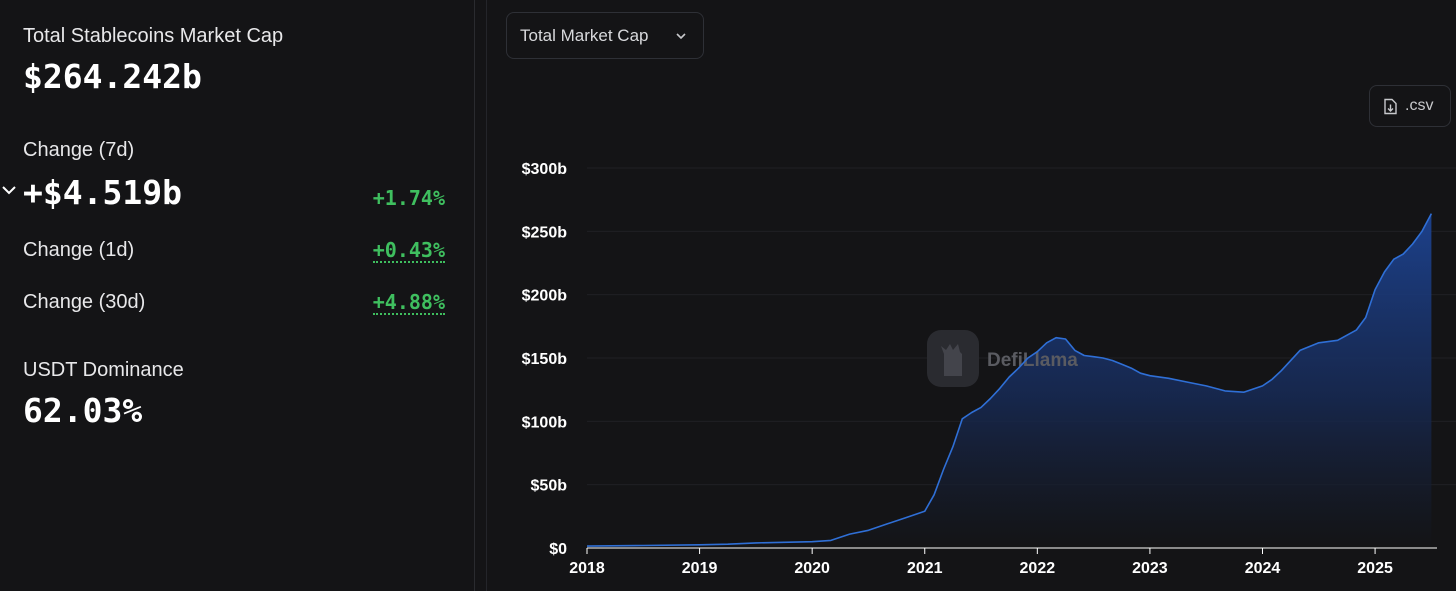  I want to click on y-tick-label: $250b, so click(545, 232).